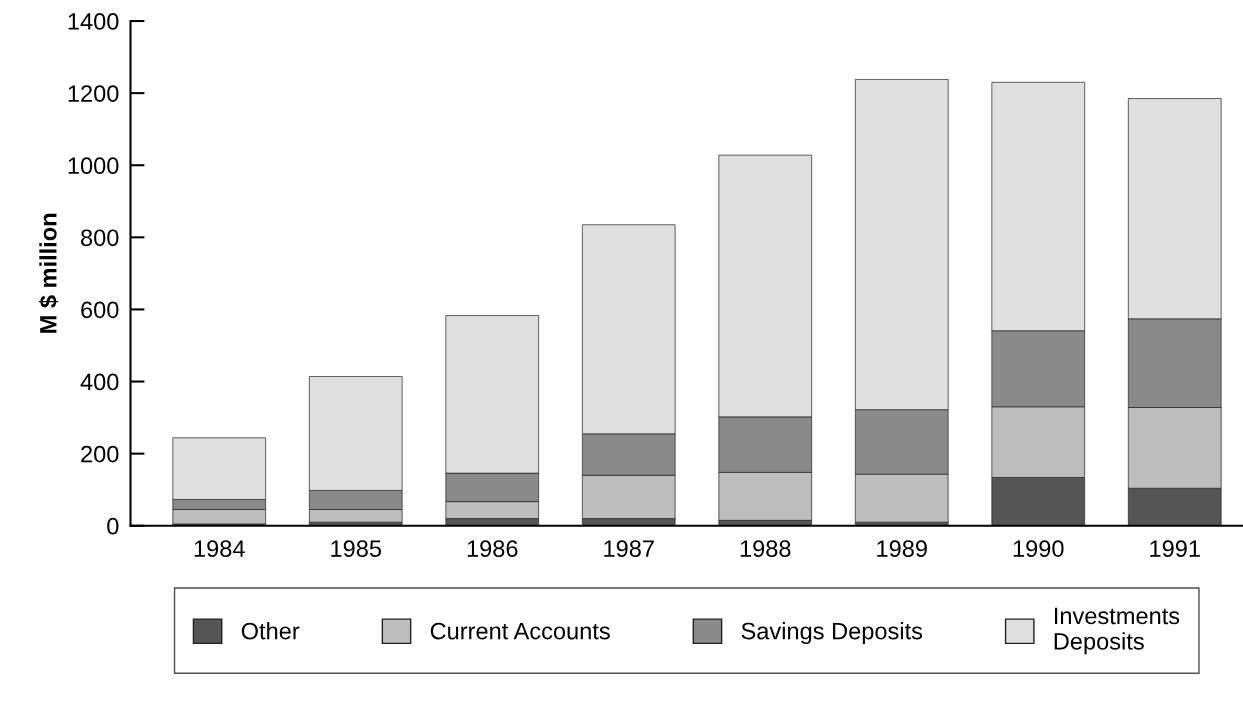  What do you see at coordinates (100, 454) in the screenshot?
I see `y-tick-label: 200` at bounding box center [100, 454].